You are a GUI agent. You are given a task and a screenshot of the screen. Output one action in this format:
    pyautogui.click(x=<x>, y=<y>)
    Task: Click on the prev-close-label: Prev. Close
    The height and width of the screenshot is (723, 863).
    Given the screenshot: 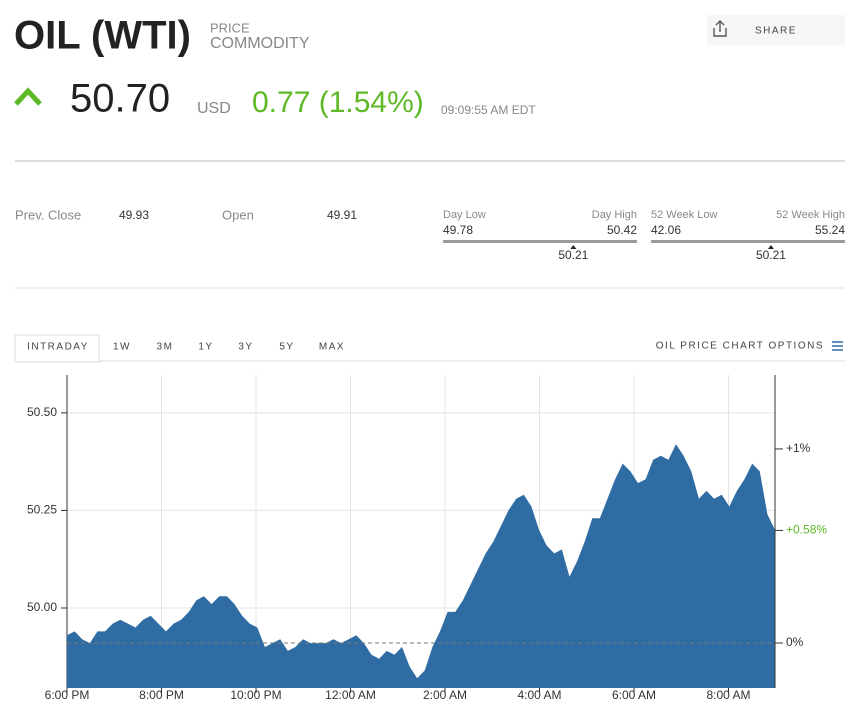 What is the action you would take?
    pyautogui.click(x=48, y=214)
    